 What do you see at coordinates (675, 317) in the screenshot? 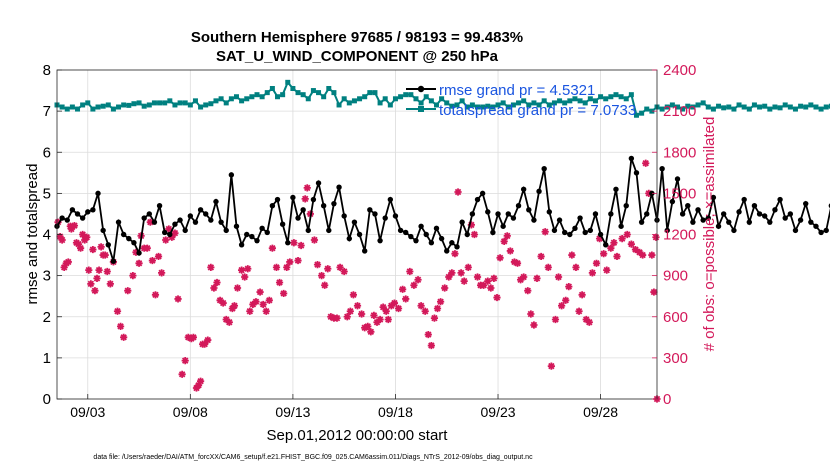
I see `y-tick-label-right: 600` at bounding box center [675, 317].